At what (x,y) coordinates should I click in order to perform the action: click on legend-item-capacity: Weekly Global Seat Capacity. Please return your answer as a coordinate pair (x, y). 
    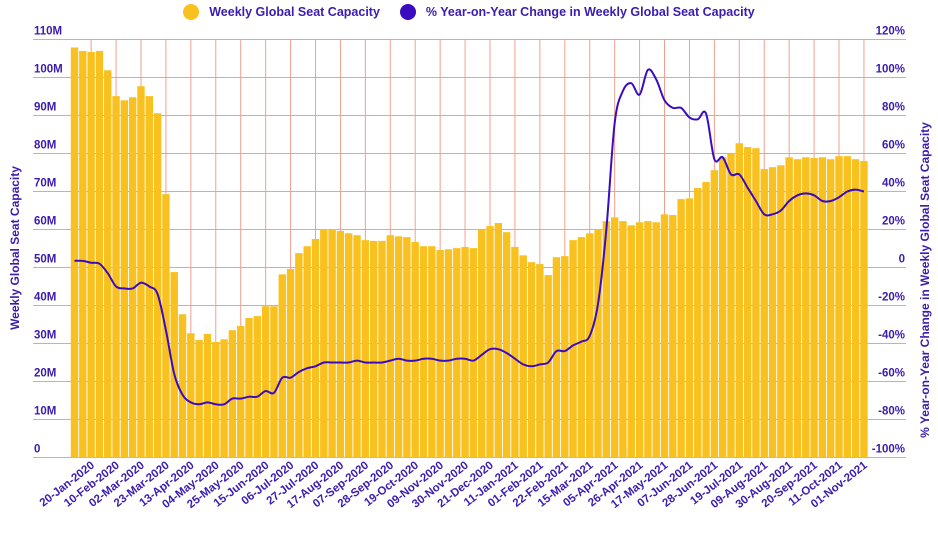
    Looking at the image, I should click on (281, 12).